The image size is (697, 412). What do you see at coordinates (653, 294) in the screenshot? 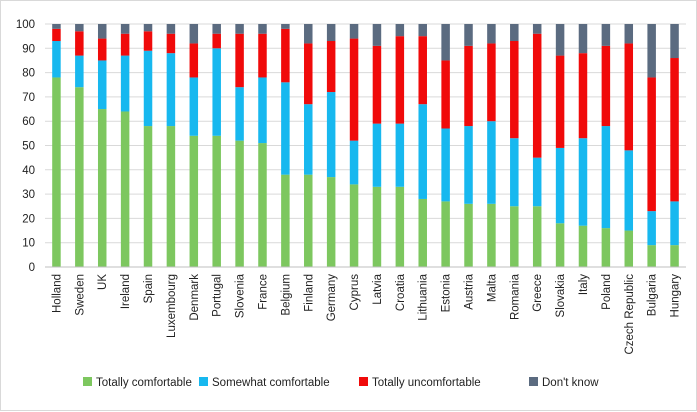
I see `x-tick-label: Bulgaria` at bounding box center [653, 294].